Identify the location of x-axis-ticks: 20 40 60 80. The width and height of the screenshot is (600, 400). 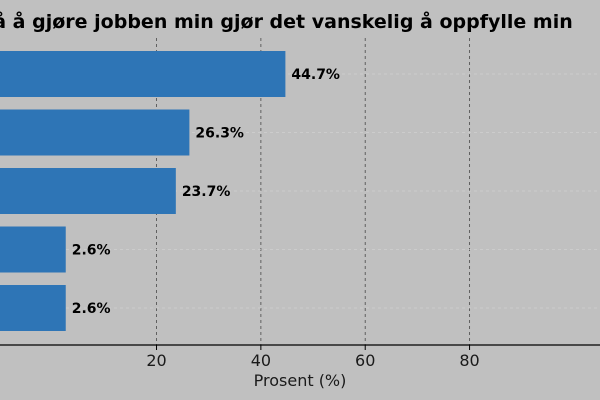
(313, 357).